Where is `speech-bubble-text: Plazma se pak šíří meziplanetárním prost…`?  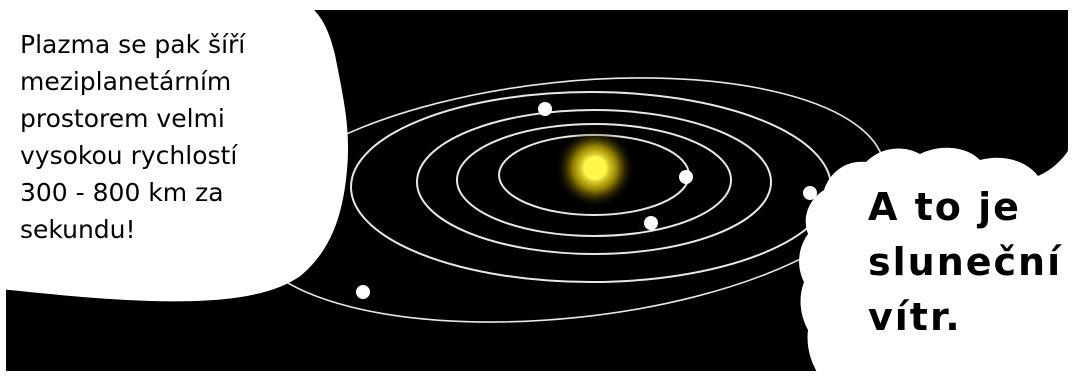
speech-bubble-text: Plazma se pak šíří meziplanetárním prost… is located at coordinates (133, 137).